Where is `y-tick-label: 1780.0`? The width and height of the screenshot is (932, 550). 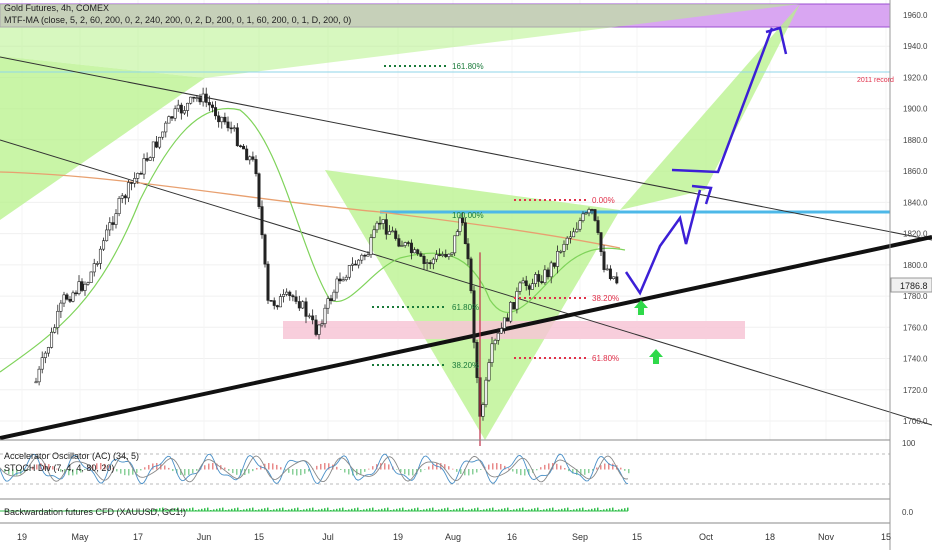 y-tick-label: 1780.0 is located at coordinates (915, 296).